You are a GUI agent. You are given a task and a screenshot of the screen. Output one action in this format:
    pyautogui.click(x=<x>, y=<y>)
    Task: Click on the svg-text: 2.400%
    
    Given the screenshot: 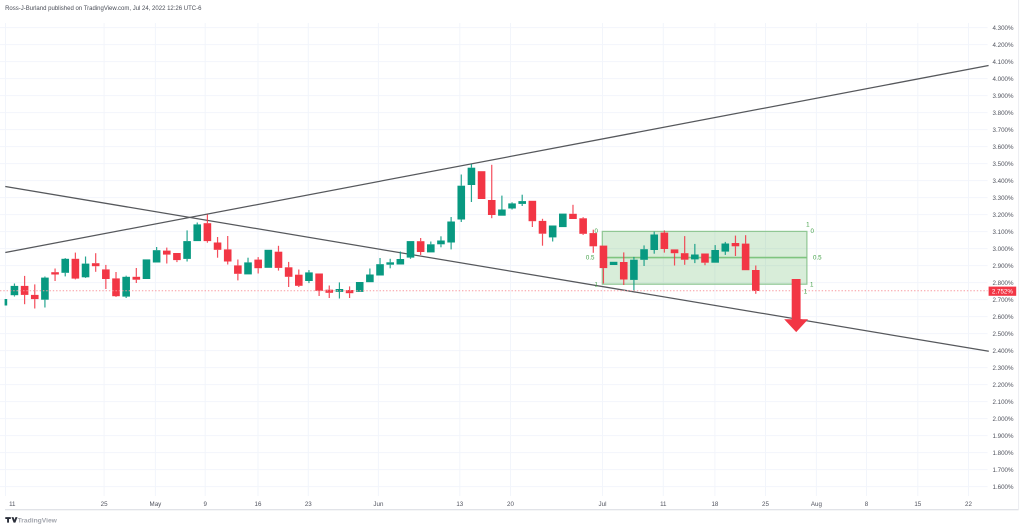 What is the action you would take?
    pyautogui.click(x=1003, y=351)
    